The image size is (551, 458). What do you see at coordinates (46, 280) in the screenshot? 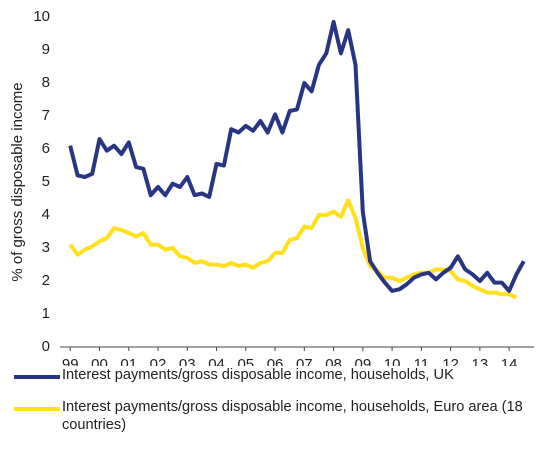
I see `y-tick-label: 2` at bounding box center [46, 280].